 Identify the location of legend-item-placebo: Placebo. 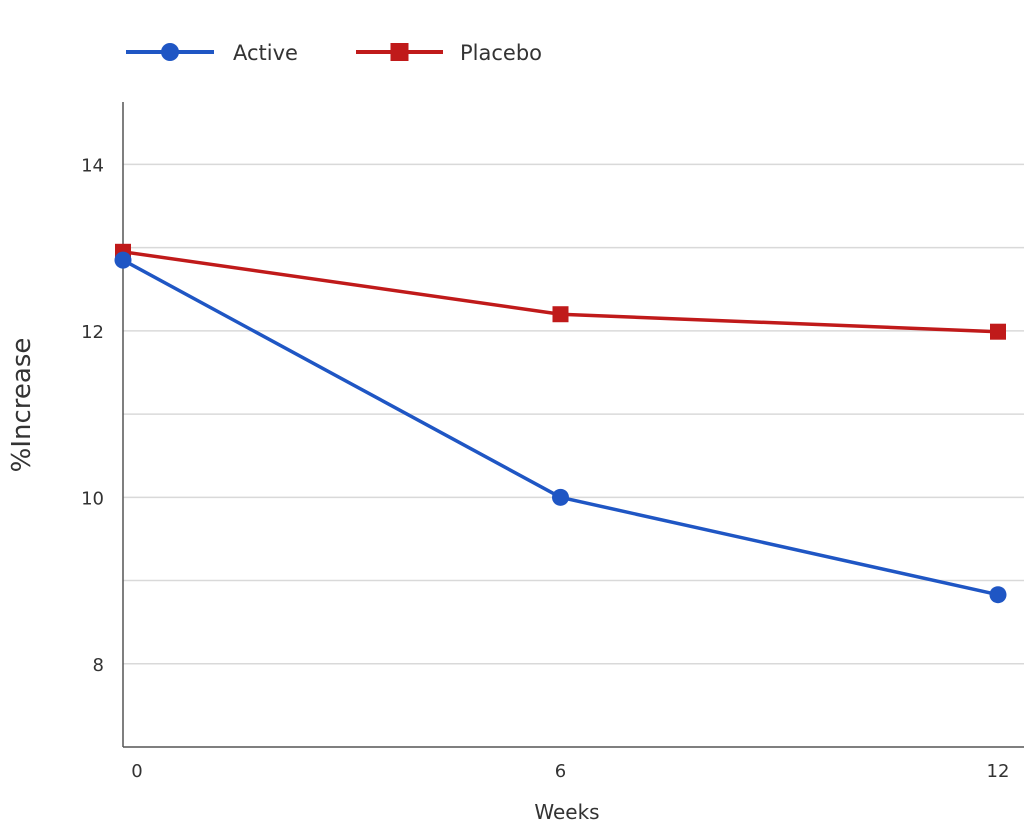
(449, 53).